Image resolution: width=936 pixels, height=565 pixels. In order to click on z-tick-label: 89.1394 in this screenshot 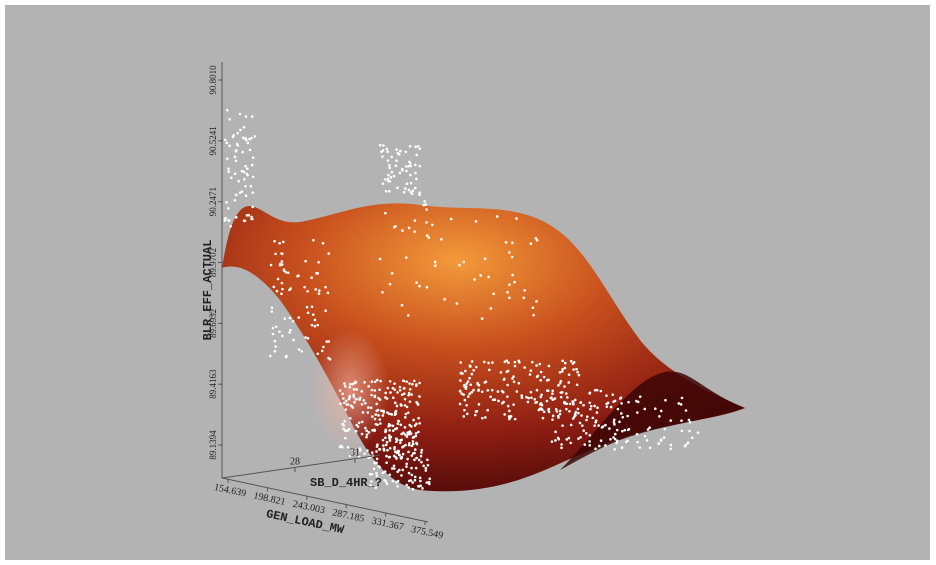, I will do `click(213, 445)`.